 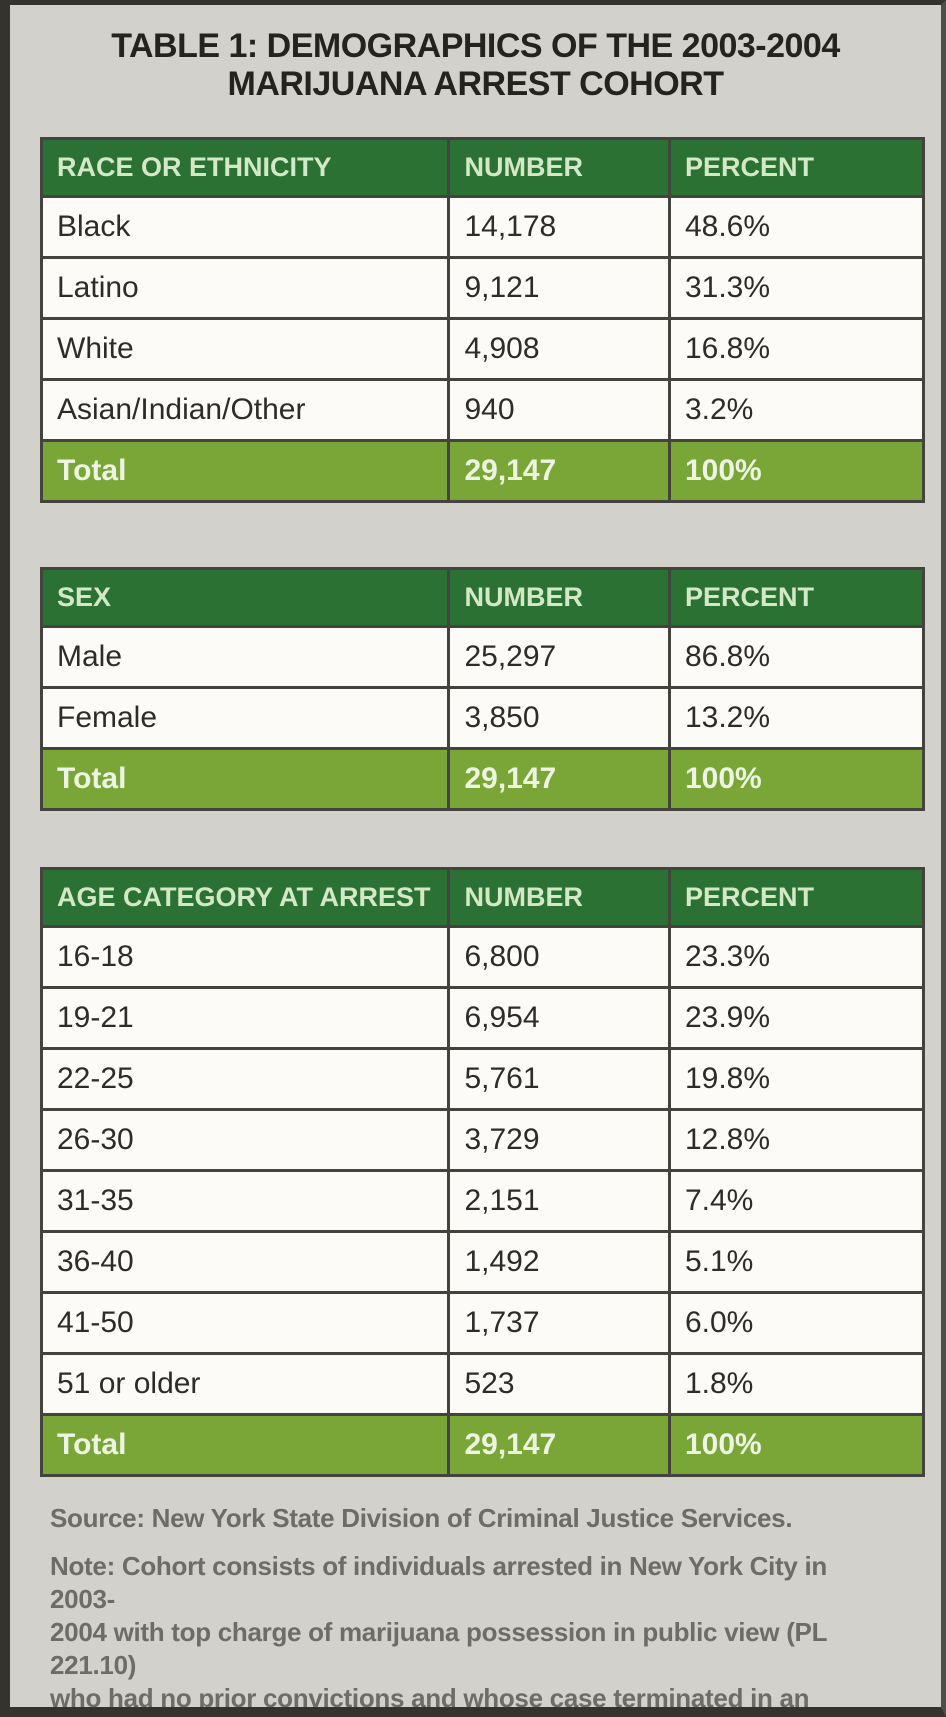 What do you see at coordinates (559, 1262) in the screenshot?
I see `table-cell: 1,492` at bounding box center [559, 1262].